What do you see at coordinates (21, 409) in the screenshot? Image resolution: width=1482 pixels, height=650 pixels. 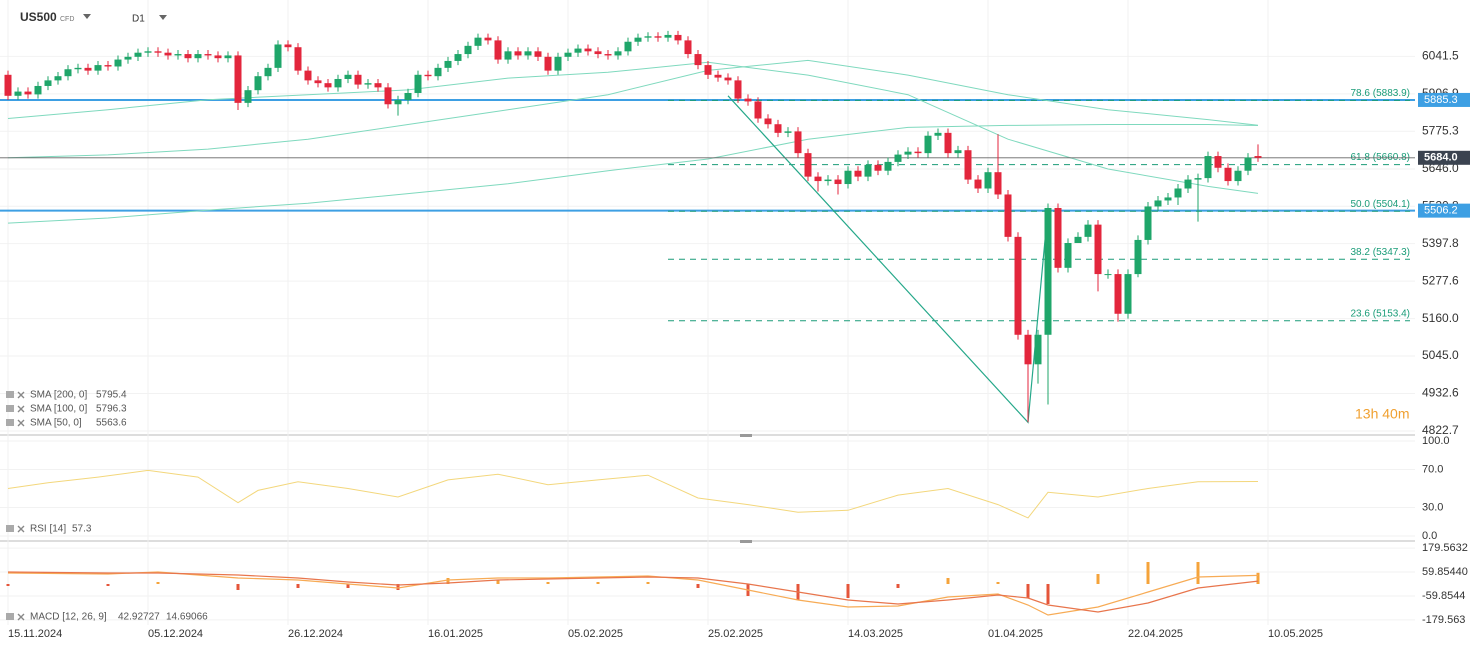 I see `legend-close` at bounding box center [21, 409].